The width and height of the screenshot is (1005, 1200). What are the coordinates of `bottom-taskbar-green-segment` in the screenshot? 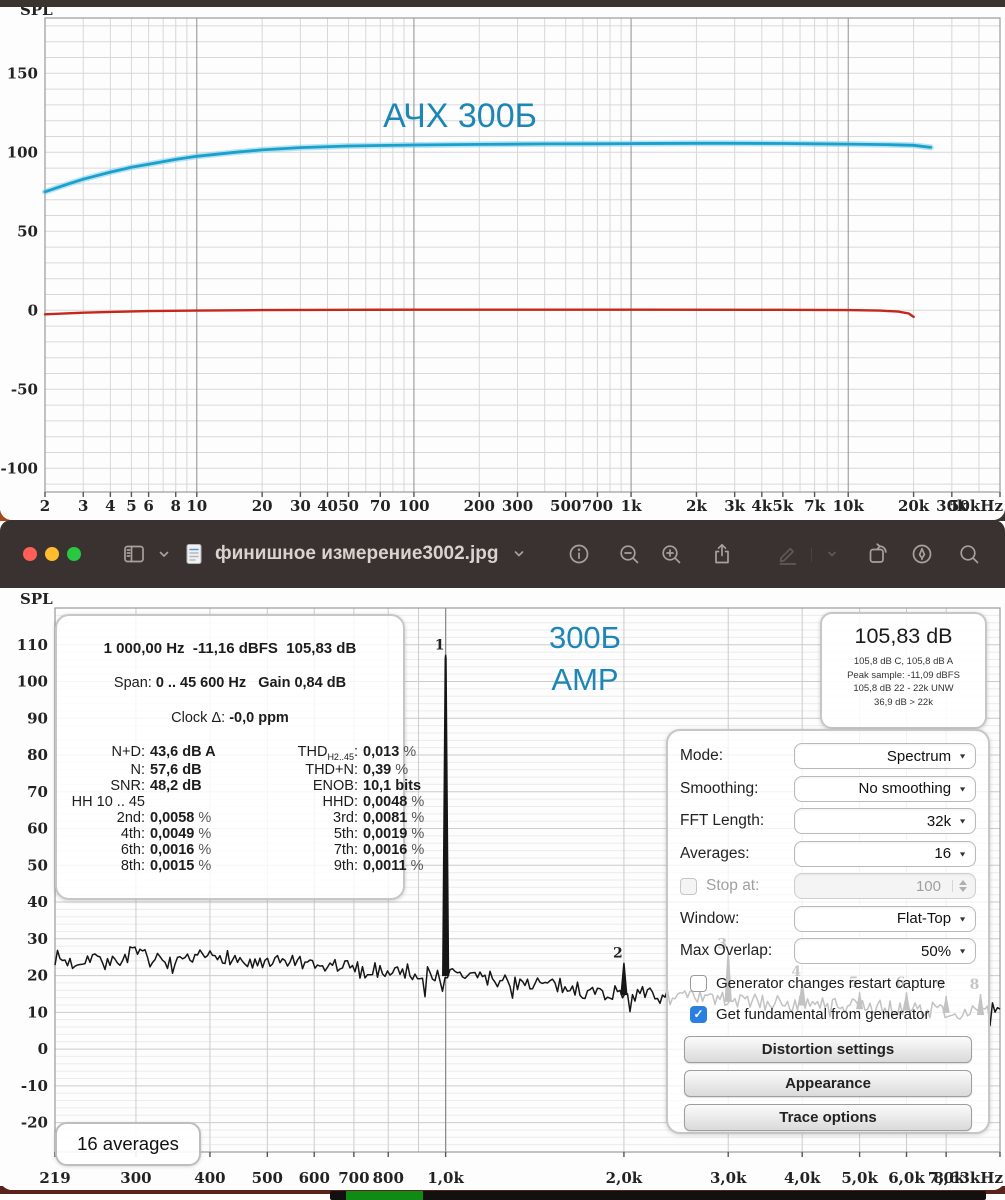 It's located at (384, 1195).